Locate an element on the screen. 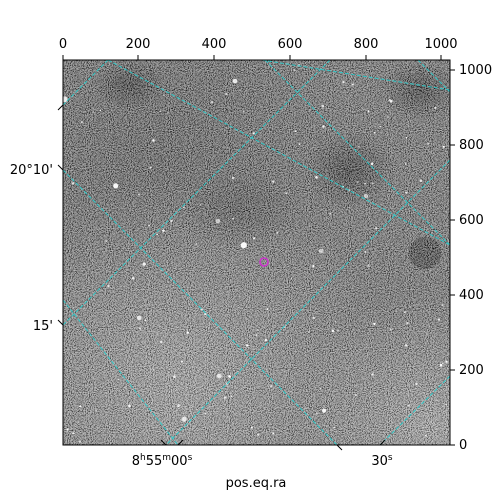 The height and width of the screenshot is (500, 500). right-tick-label: 800 is located at coordinates (471, 145).